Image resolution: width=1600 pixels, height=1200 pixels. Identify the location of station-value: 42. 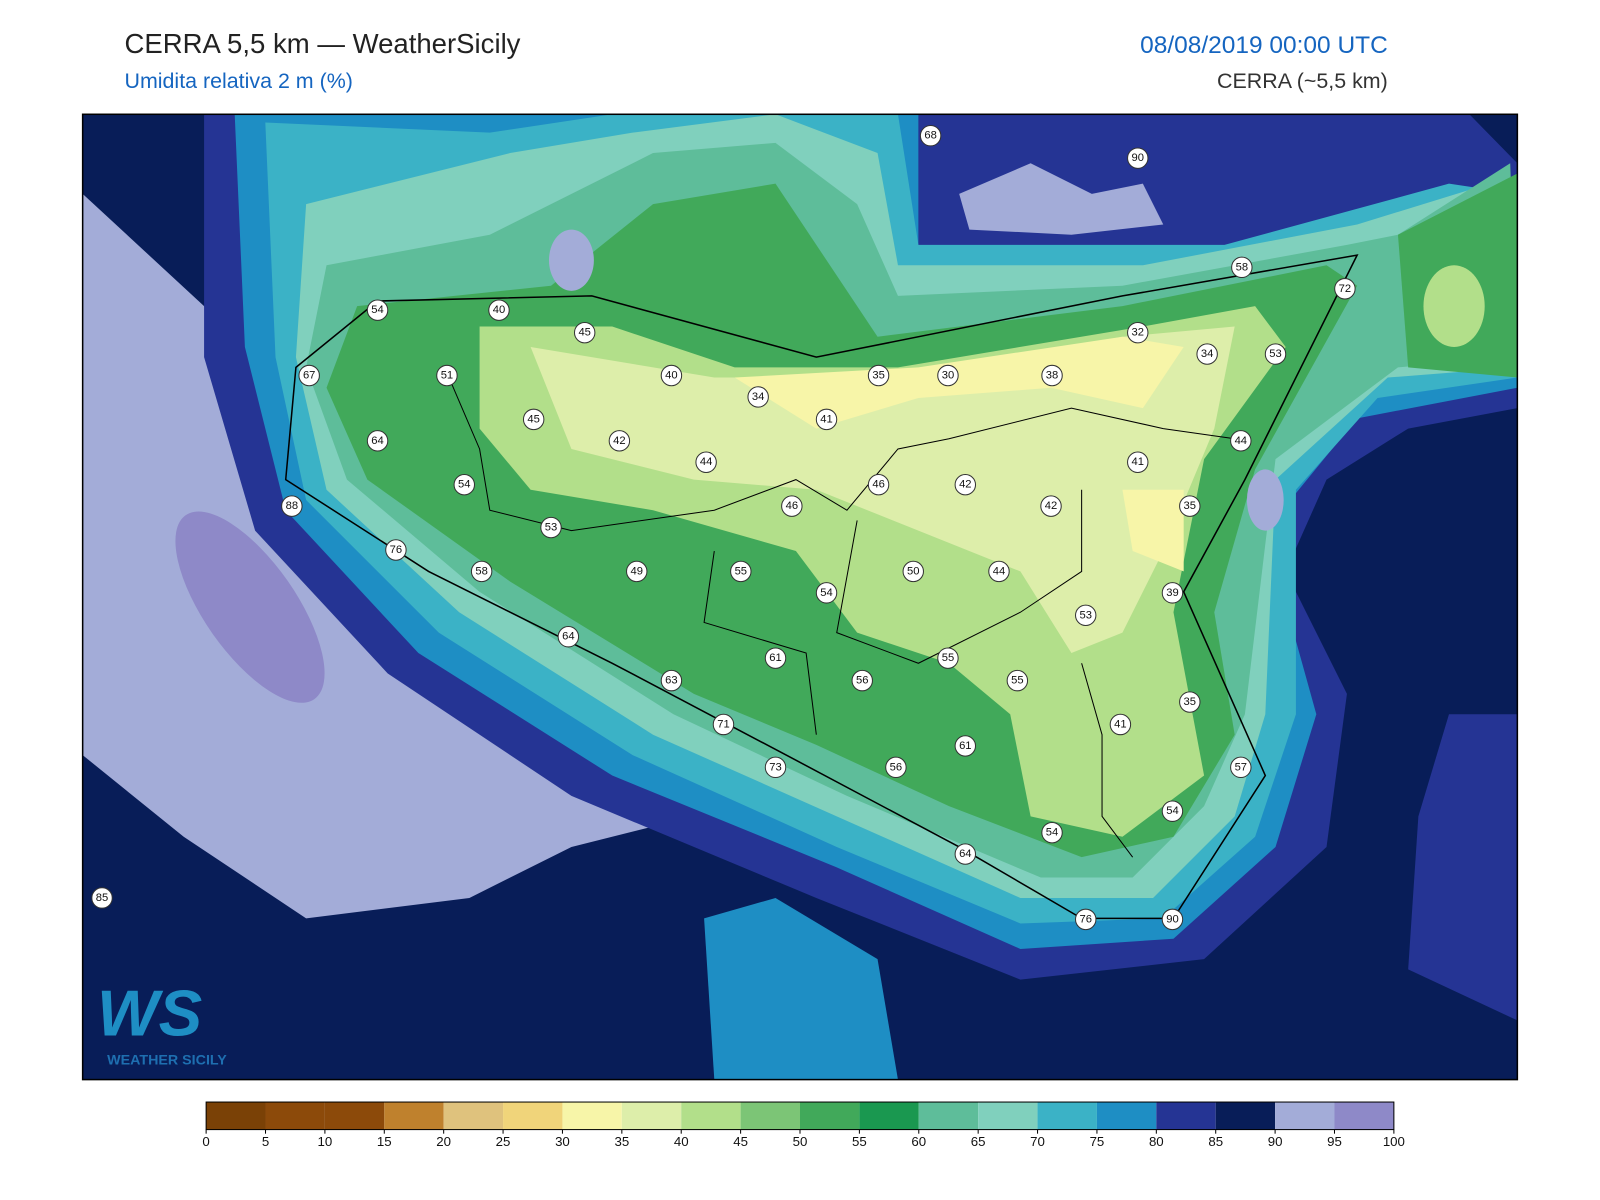
(965, 485).